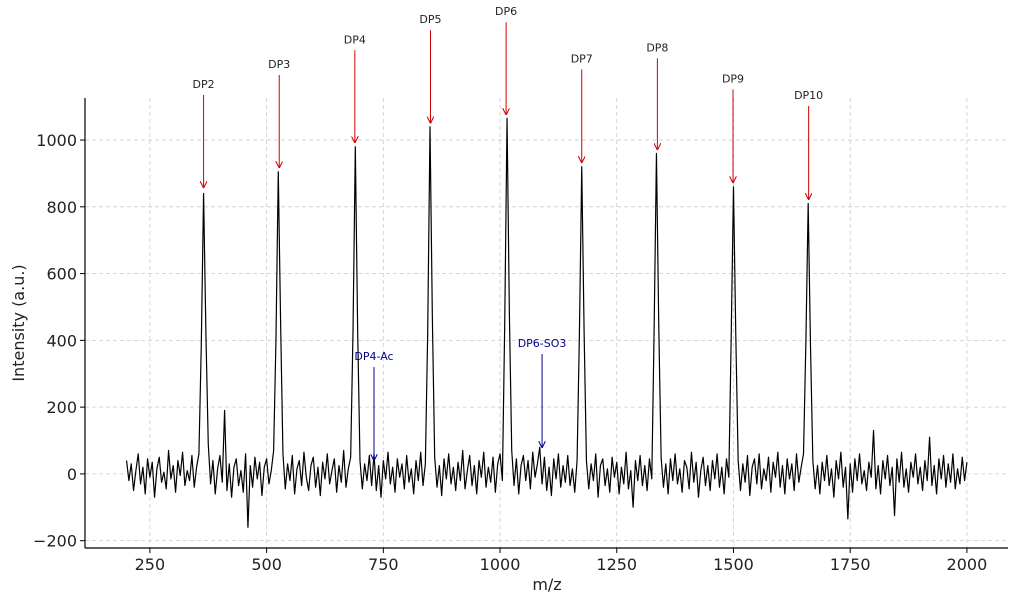 The width and height of the screenshot is (1019, 603). What do you see at coordinates (18, 322) in the screenshot?
I see `y-axis-label: Intensity (a.u.)` at bounding box center [18, 322].